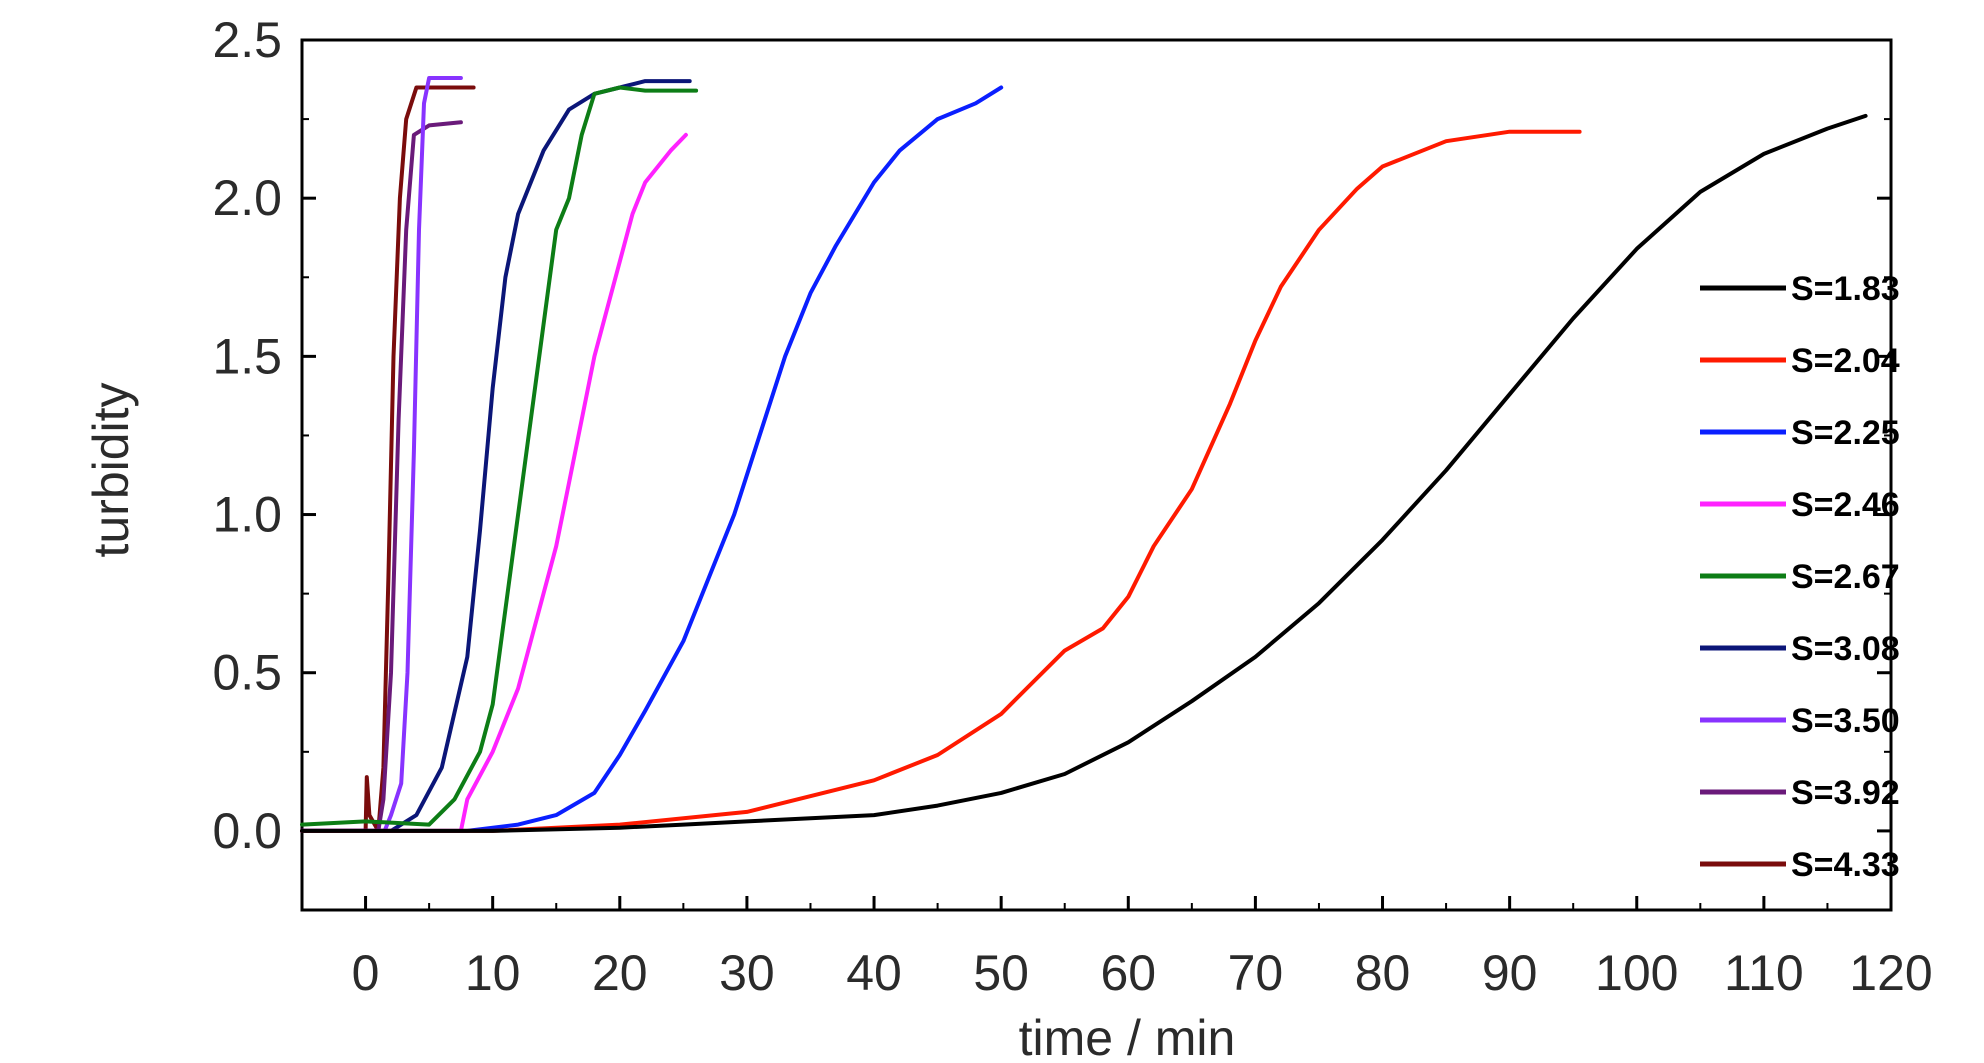 This screenshot has width=1984, height=1063. Describe the element at coordinates (1001, 973) in the screenshot. I see `x-tick-label: 50` at that location.